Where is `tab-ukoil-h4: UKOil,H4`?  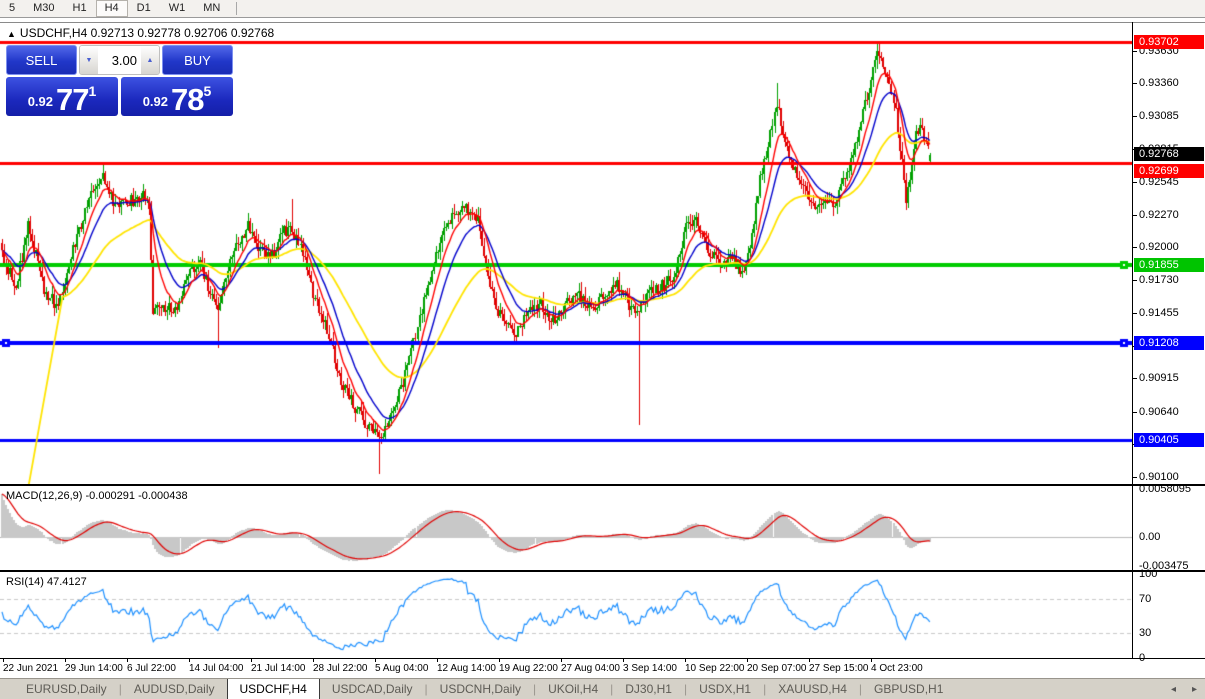 tab-ukoil-h4: UKOil,H4 is located at coordinates (573, 689).